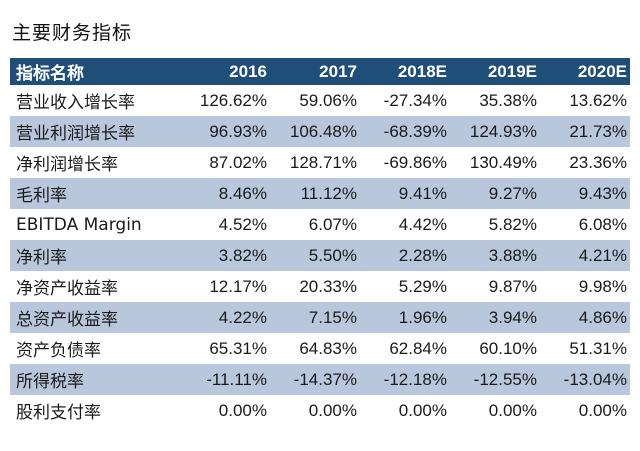 This screenshot has width=640, height=451. I want to click on table-row: 资产负债率 65.31% 64.83% 62.84% 60.10% 51.31%, so click(320, 348).